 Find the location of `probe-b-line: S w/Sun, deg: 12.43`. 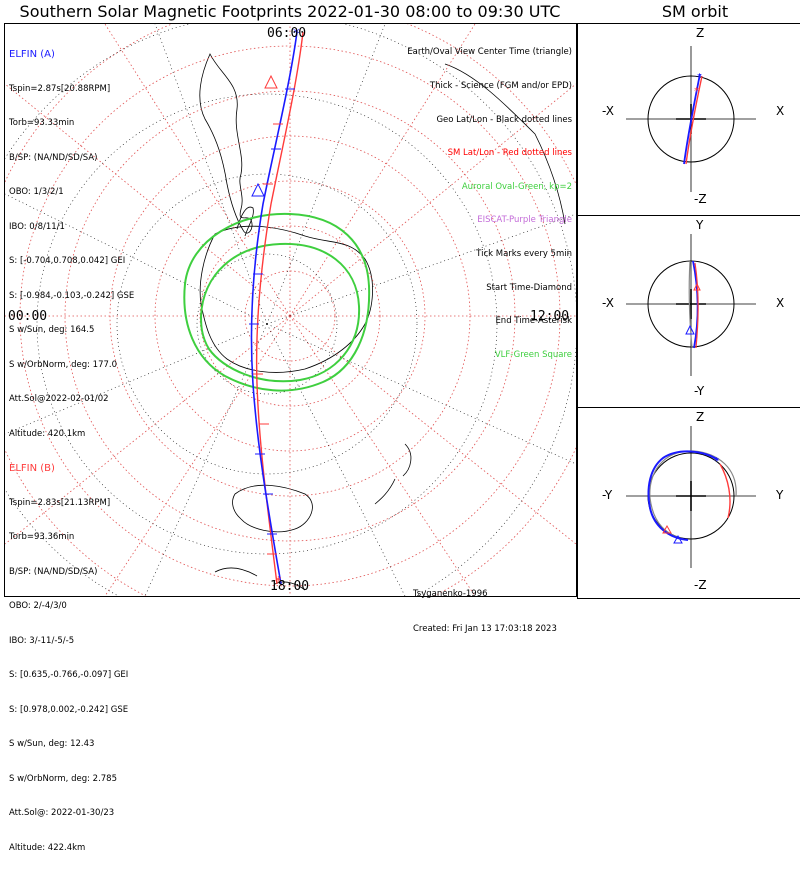

probe-b-line: S w/Sun, deg: 12.43 is located at coordinates (52, 744).